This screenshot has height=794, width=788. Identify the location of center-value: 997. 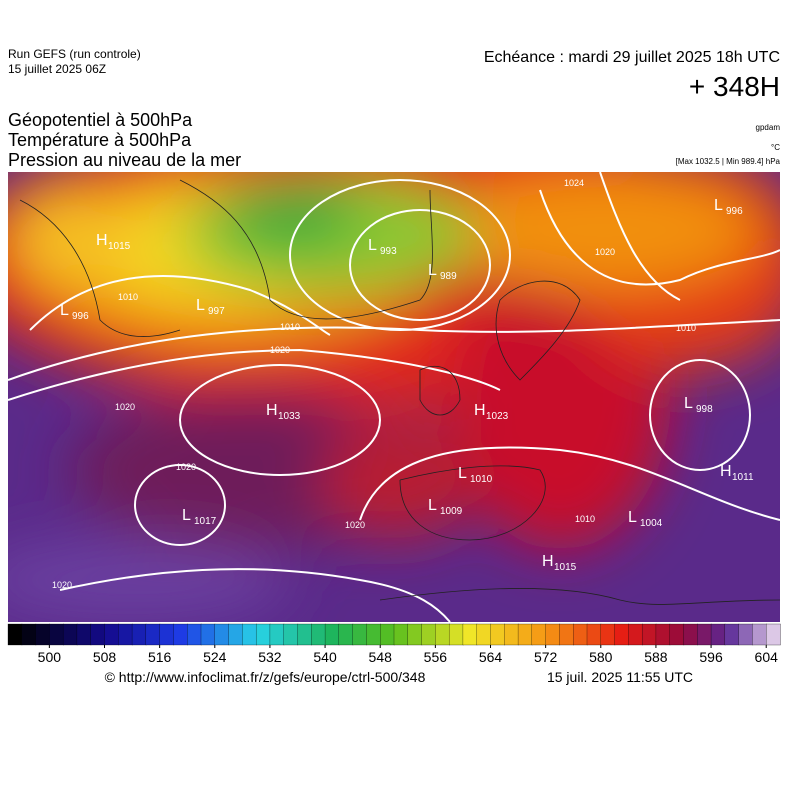
(216, 311).